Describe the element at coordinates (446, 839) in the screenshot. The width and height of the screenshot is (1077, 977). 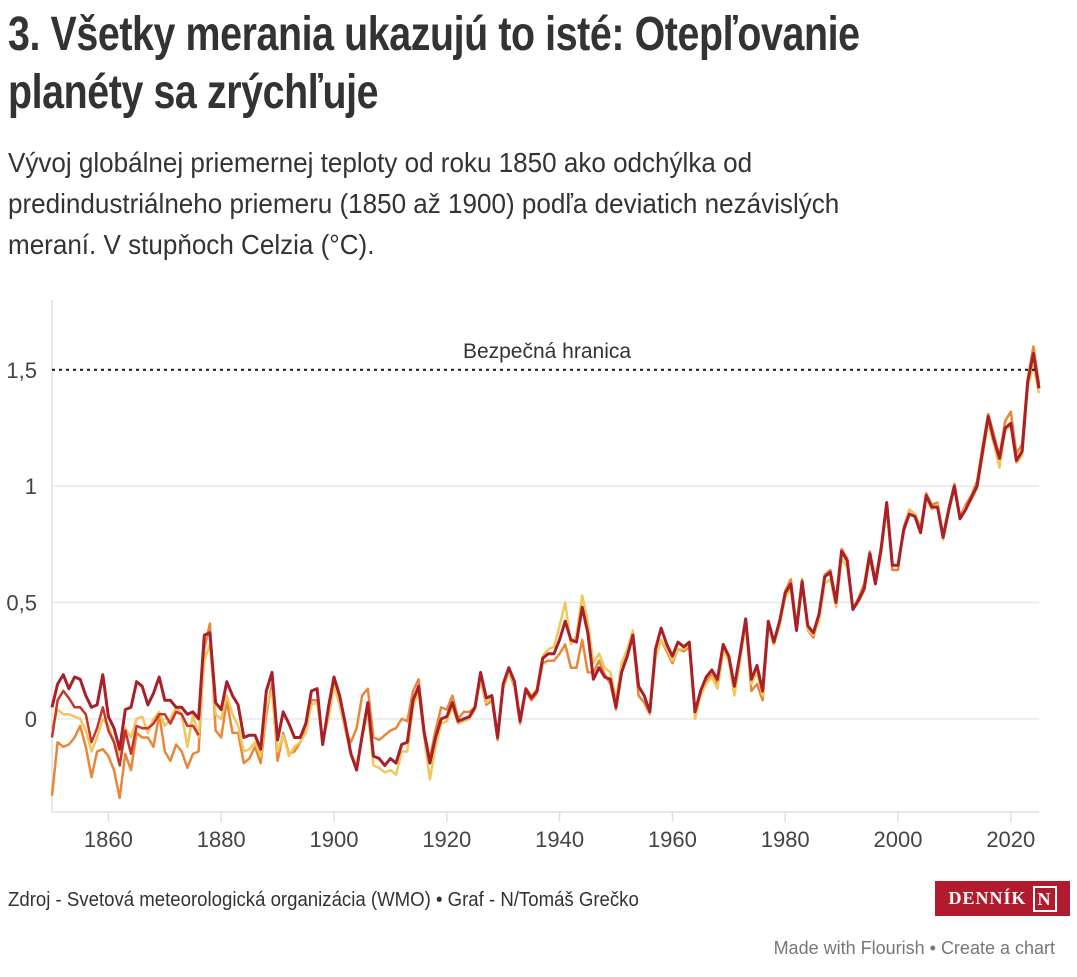
I see `x-tick-label: 1920` at that location.